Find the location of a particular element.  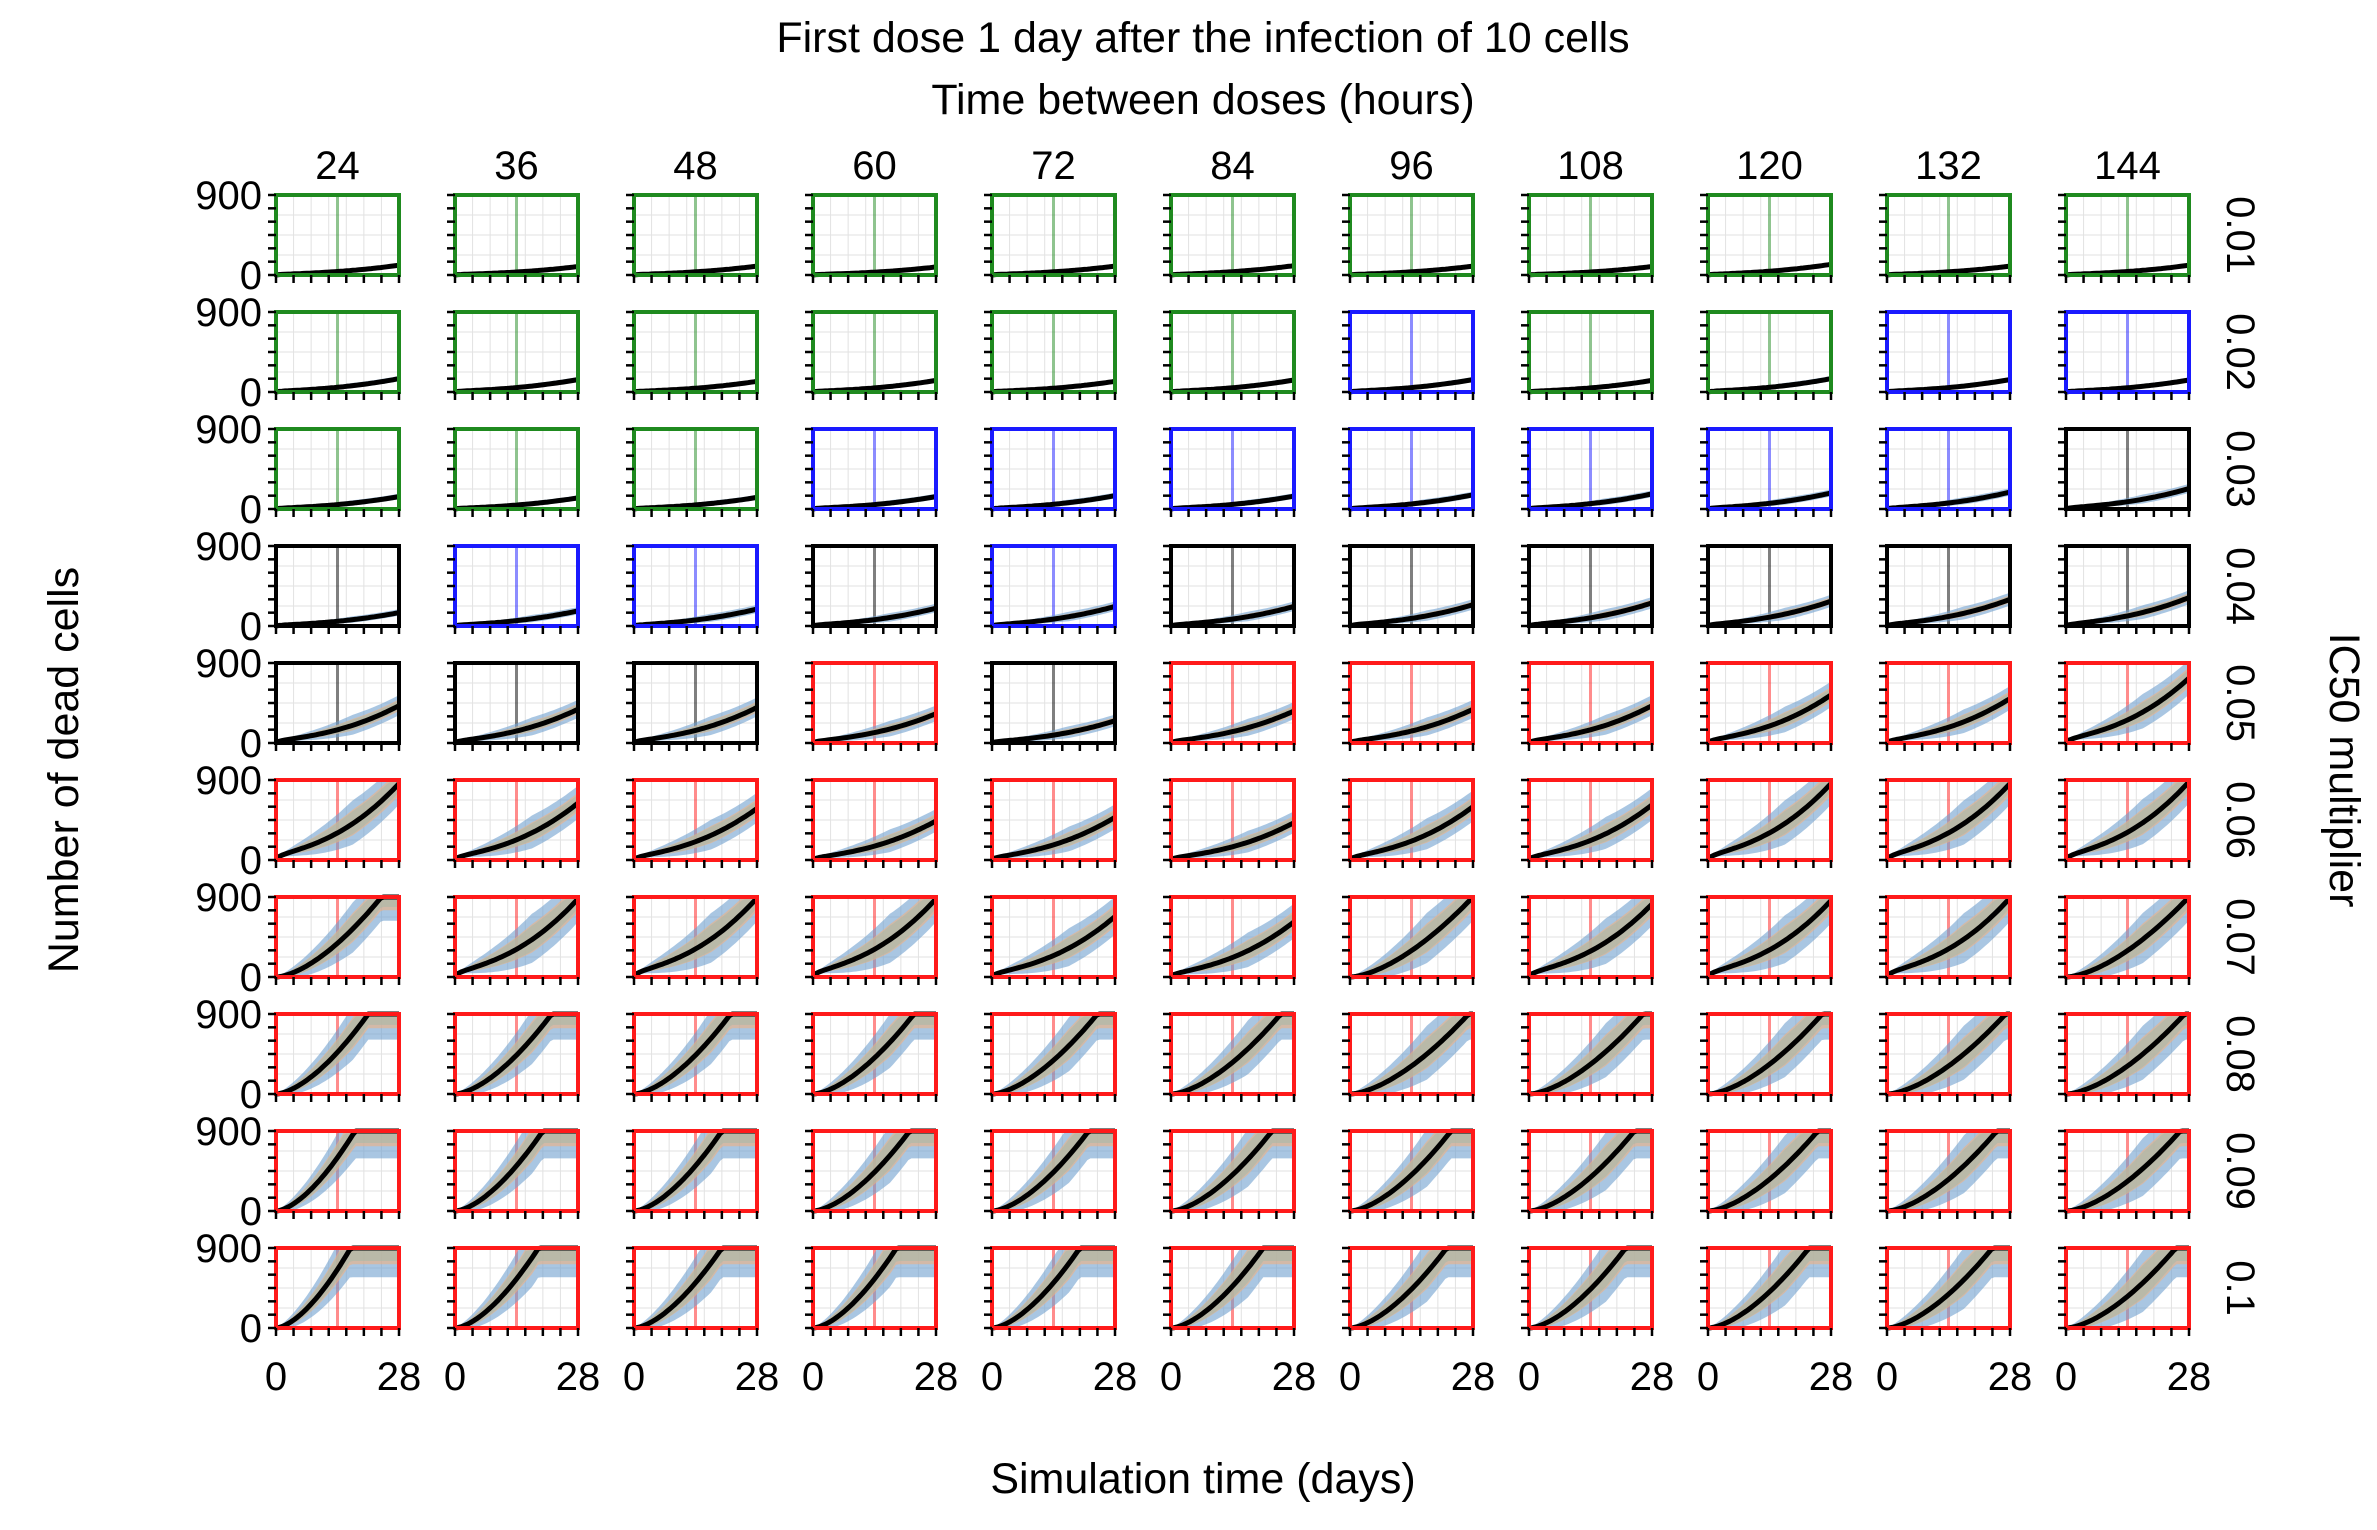

row-label: 0.07 is located at coordinates (2240, 937).